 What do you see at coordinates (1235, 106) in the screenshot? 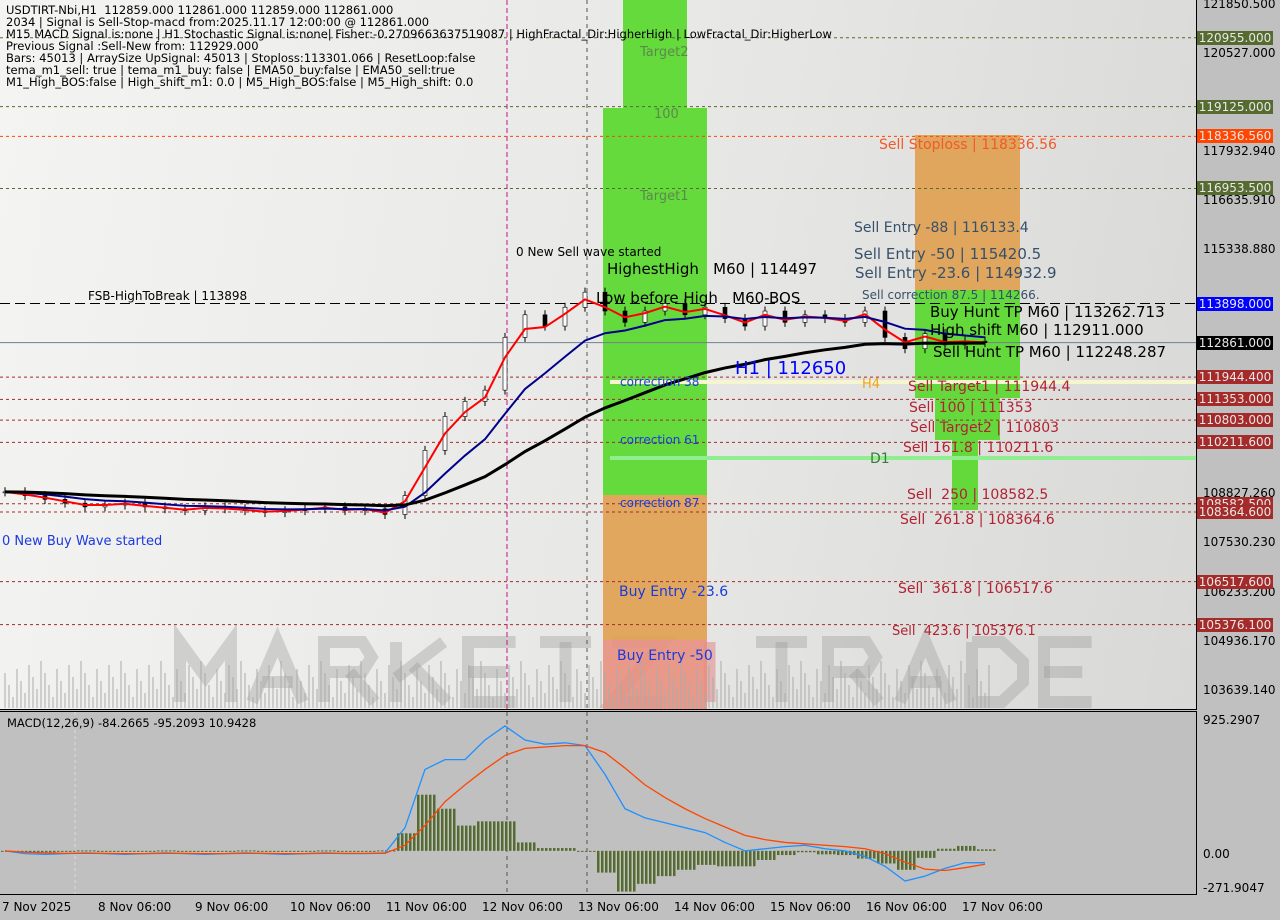
I see `price-tag: 119125.000` at bounding box center [1235, 106].